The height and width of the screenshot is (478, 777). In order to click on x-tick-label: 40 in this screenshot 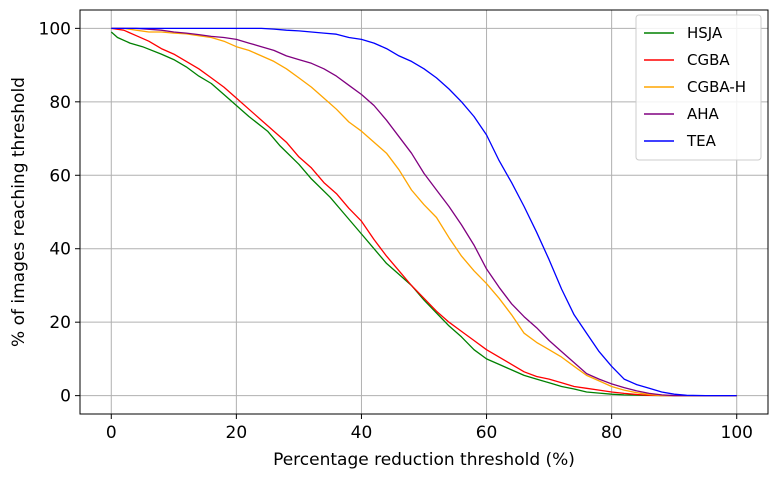, I will do `click(362, 433)`.